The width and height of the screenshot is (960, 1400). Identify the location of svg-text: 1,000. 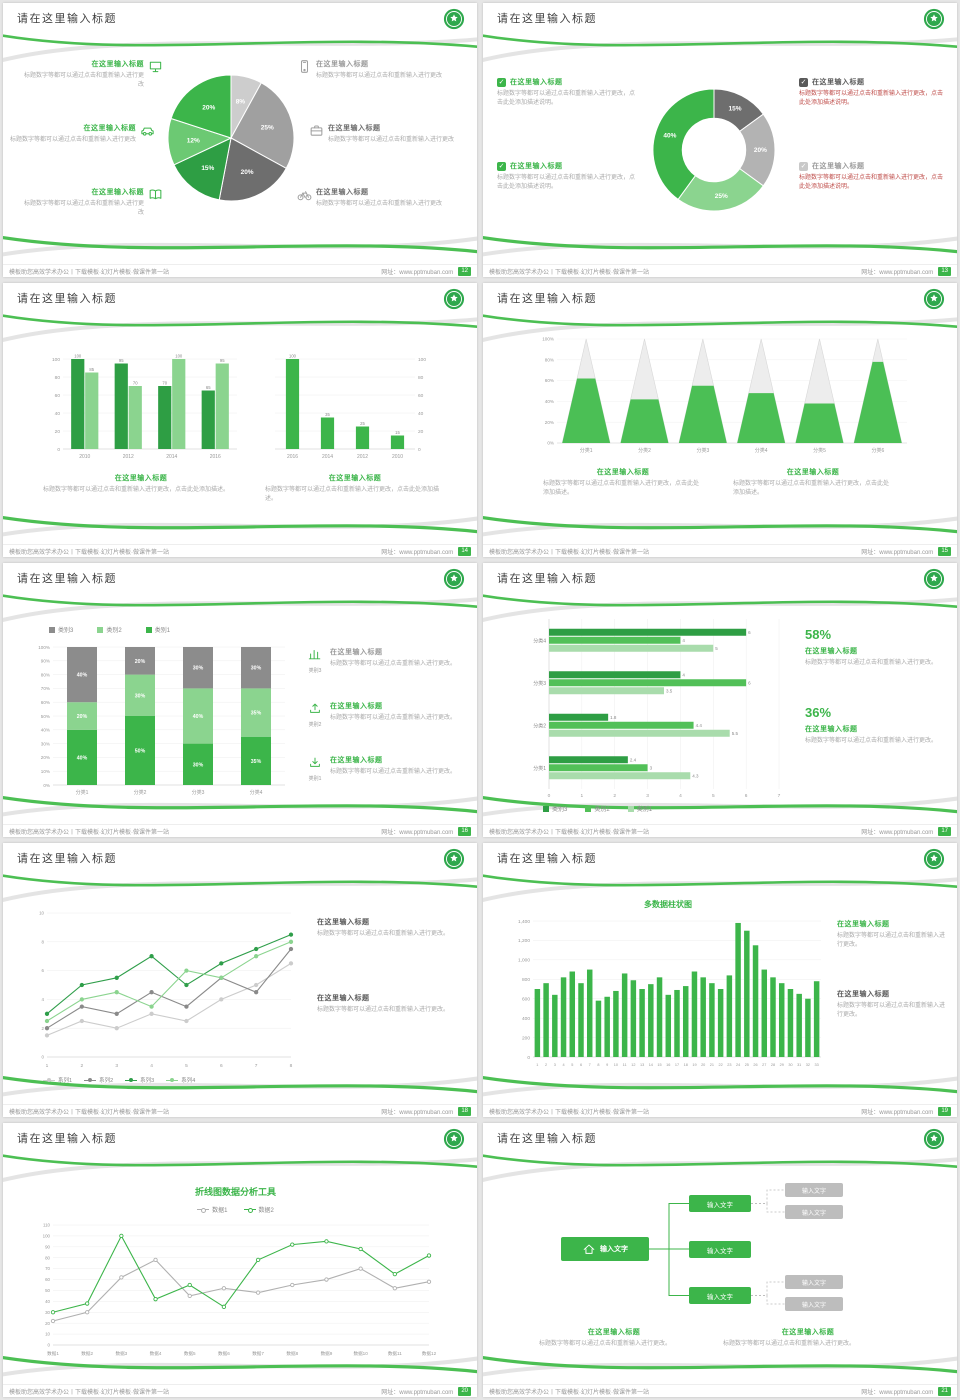
(524, 961).